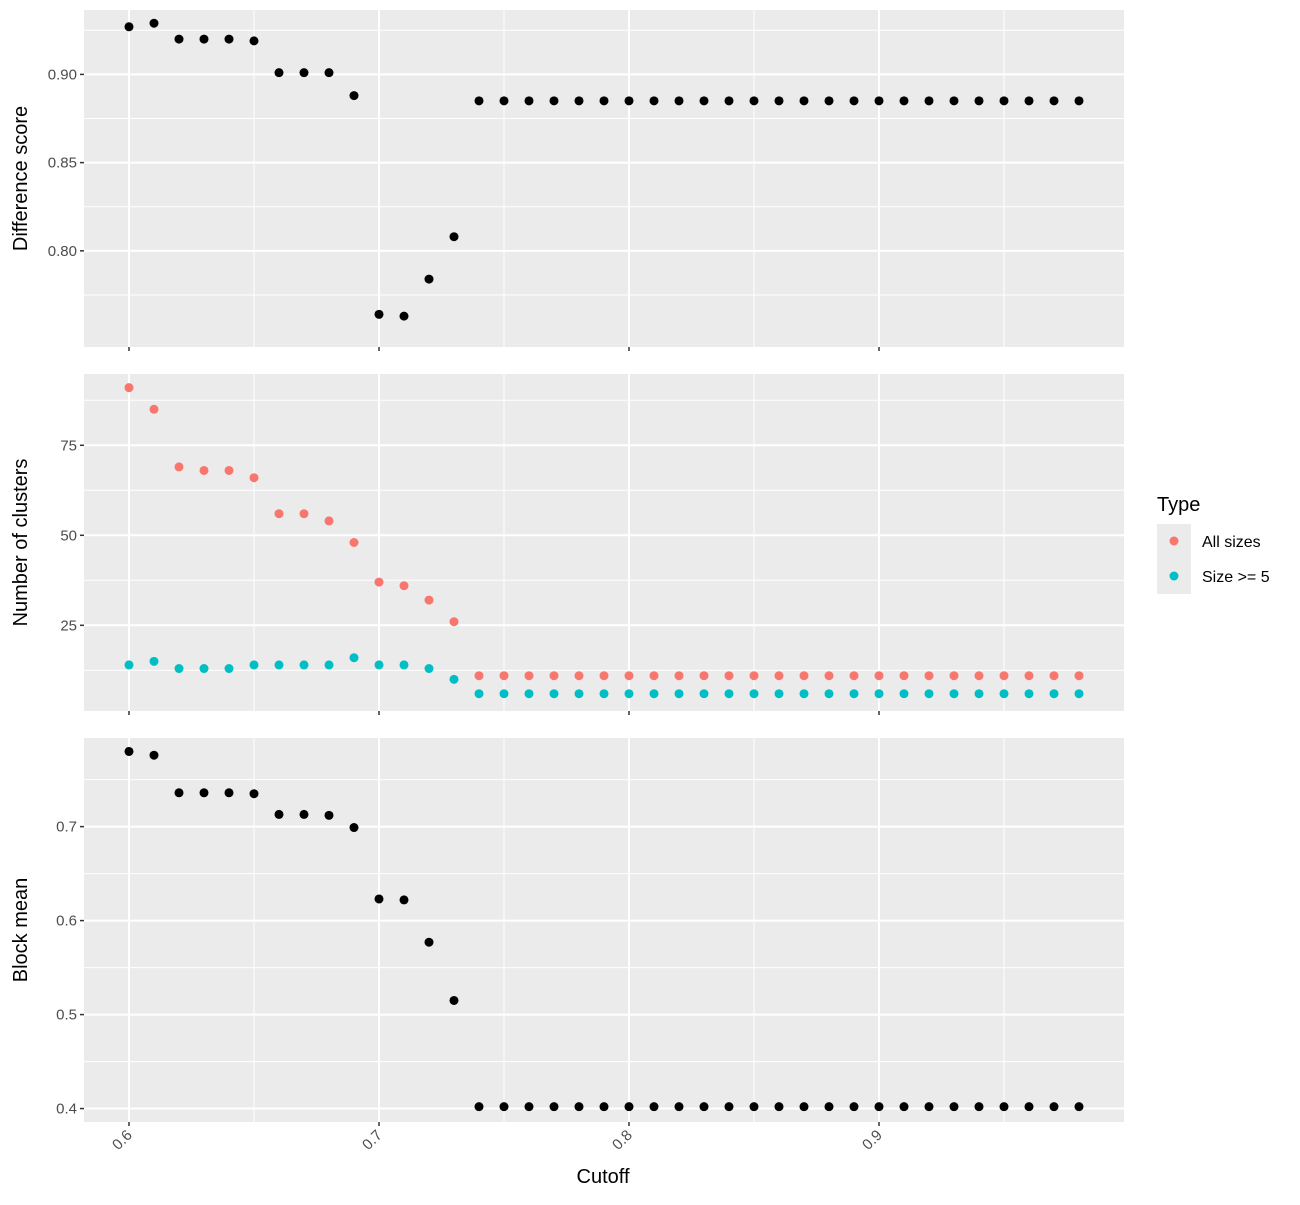  I want to click on y-axis-title: Difference score, so click(21, 178).